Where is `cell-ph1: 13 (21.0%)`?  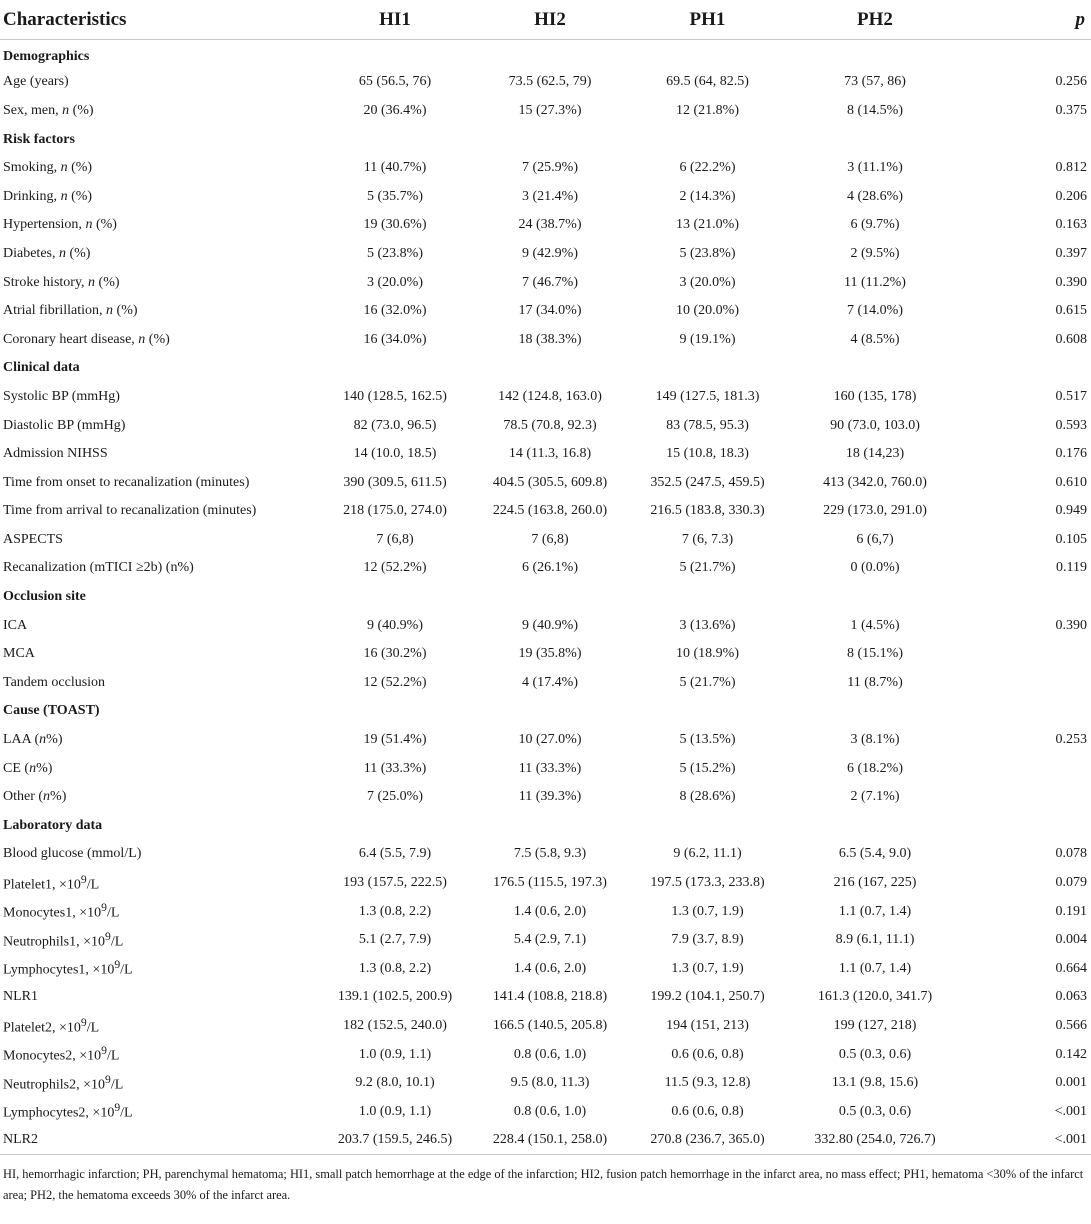
cell-ph1: 13 (21.0%) is located at coordinates (707, 225).